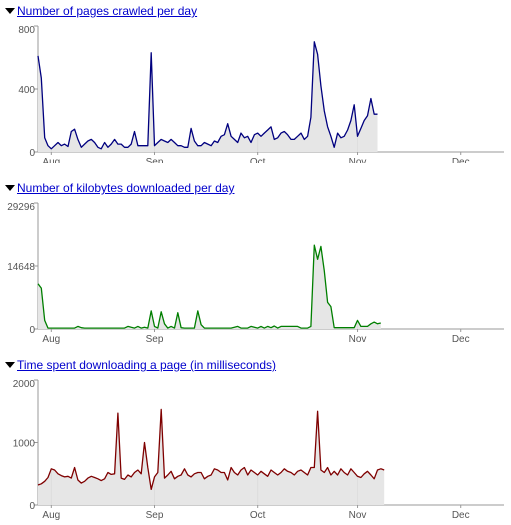 The image size is (511, 525). Describe the element at coordinates (26, 30) in the screenshot. I see `y-tick-label: 800` at that location.